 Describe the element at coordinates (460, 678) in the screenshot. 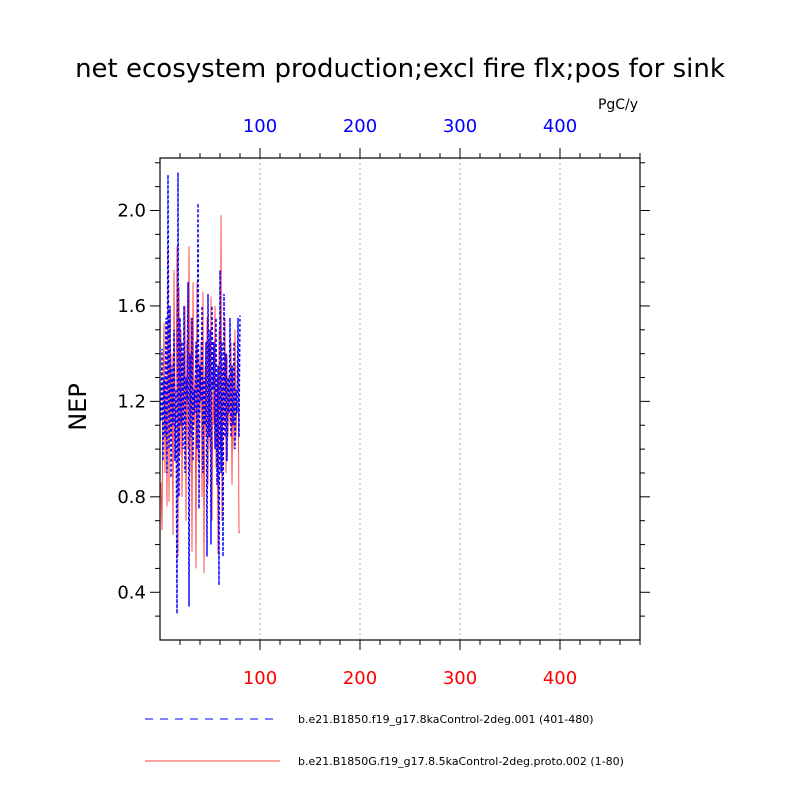

I see `x-tick-label-bottom: 300` at that location.